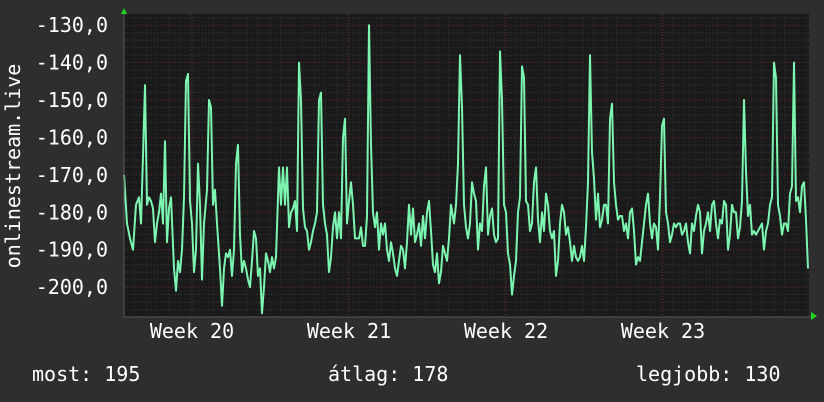 This screenshot has width=824, height=402. Describe the element at coordinates (72, 63) in the screenshot. I see `y-tick-label: -140,0` at that location.